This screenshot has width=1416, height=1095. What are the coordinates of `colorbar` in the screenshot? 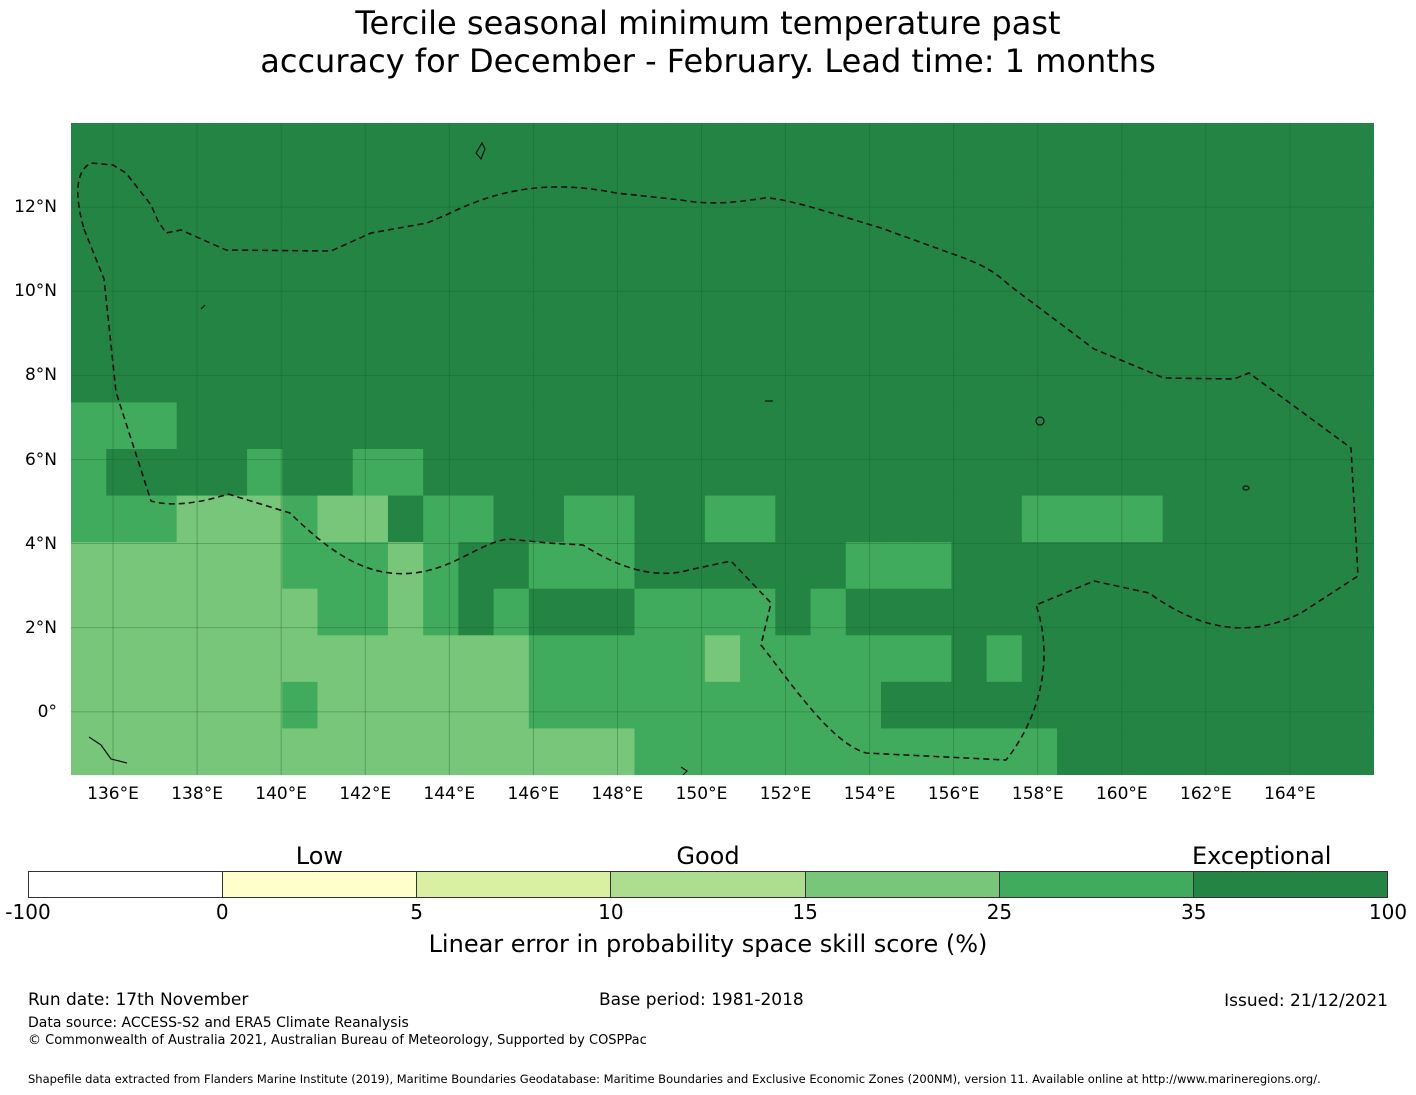 It's located at (708, 884).